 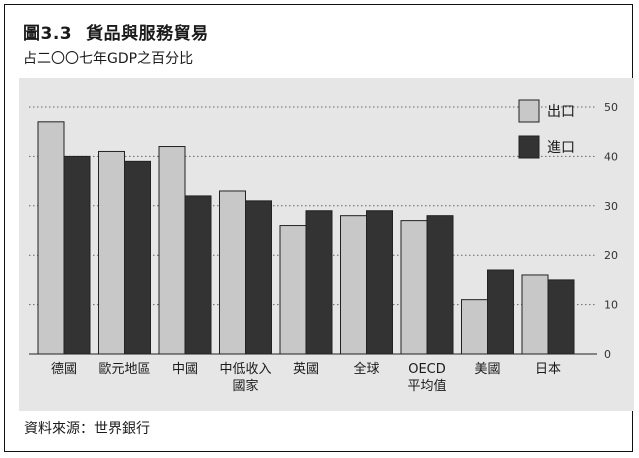 I want to click on category-label: 英國, so click(x=306, y=369).